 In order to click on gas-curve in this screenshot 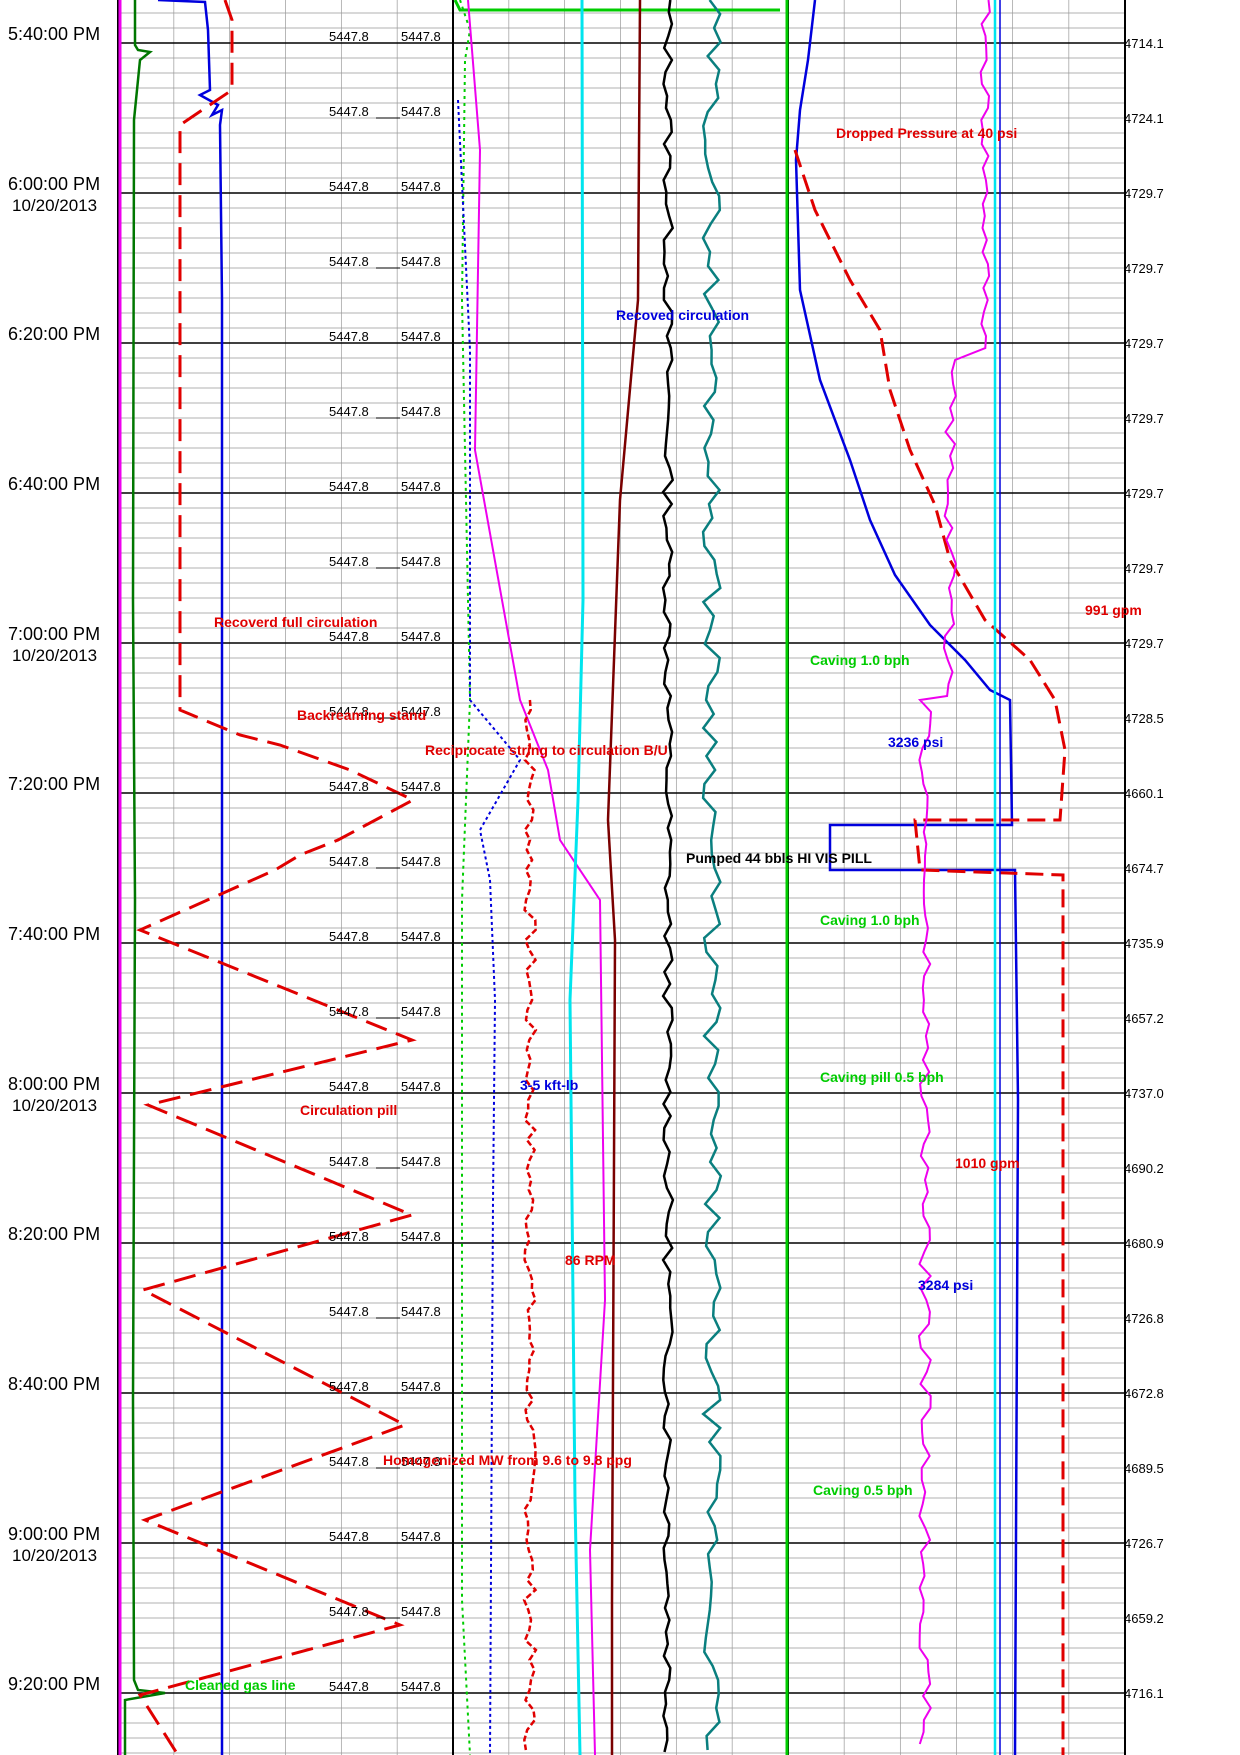, I will do `click(144, 877)`.